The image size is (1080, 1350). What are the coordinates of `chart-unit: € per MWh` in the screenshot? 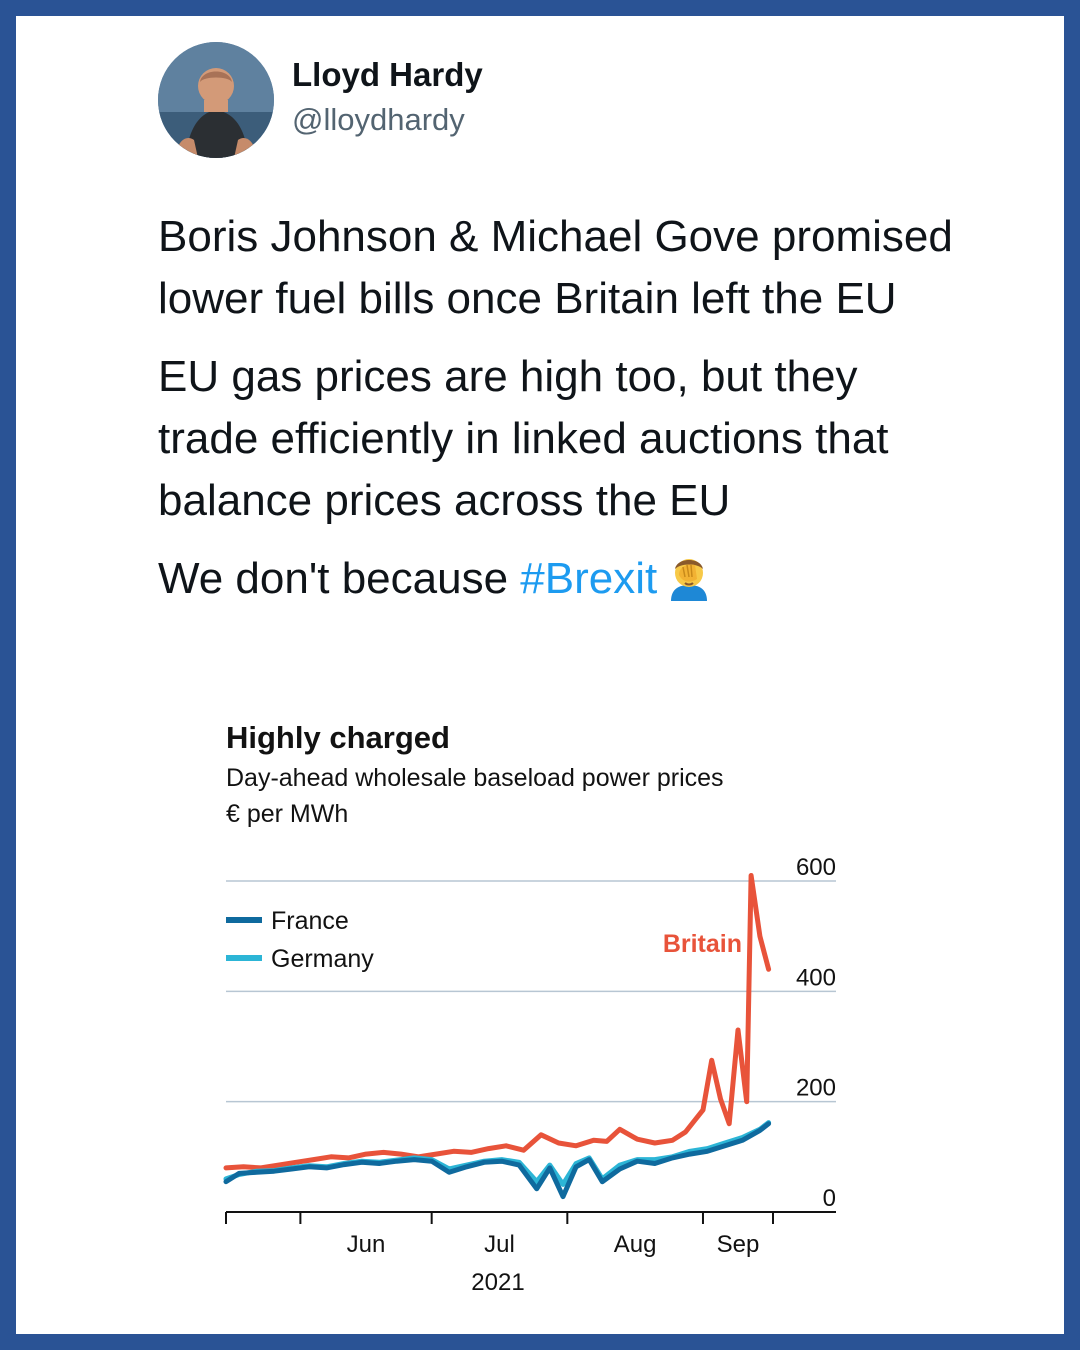 It's located at (287, 814).